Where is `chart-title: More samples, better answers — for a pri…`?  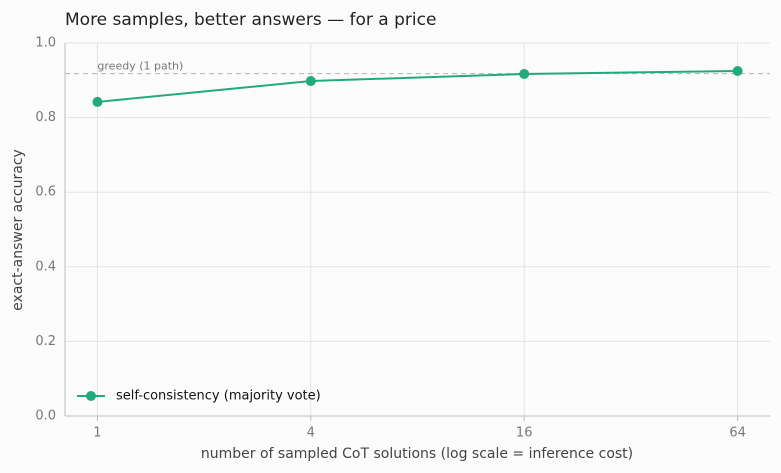
chart-title: More samples, better answers — for a pri… is located at coordinates (250, 20).